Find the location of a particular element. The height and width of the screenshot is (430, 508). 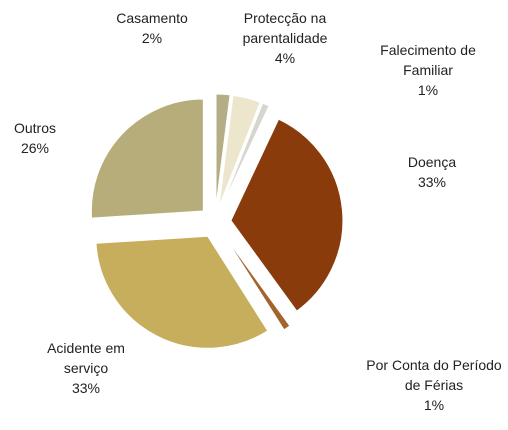

slice-label: Falecimento de Familiar 1% is located at coordinates (428, 70).